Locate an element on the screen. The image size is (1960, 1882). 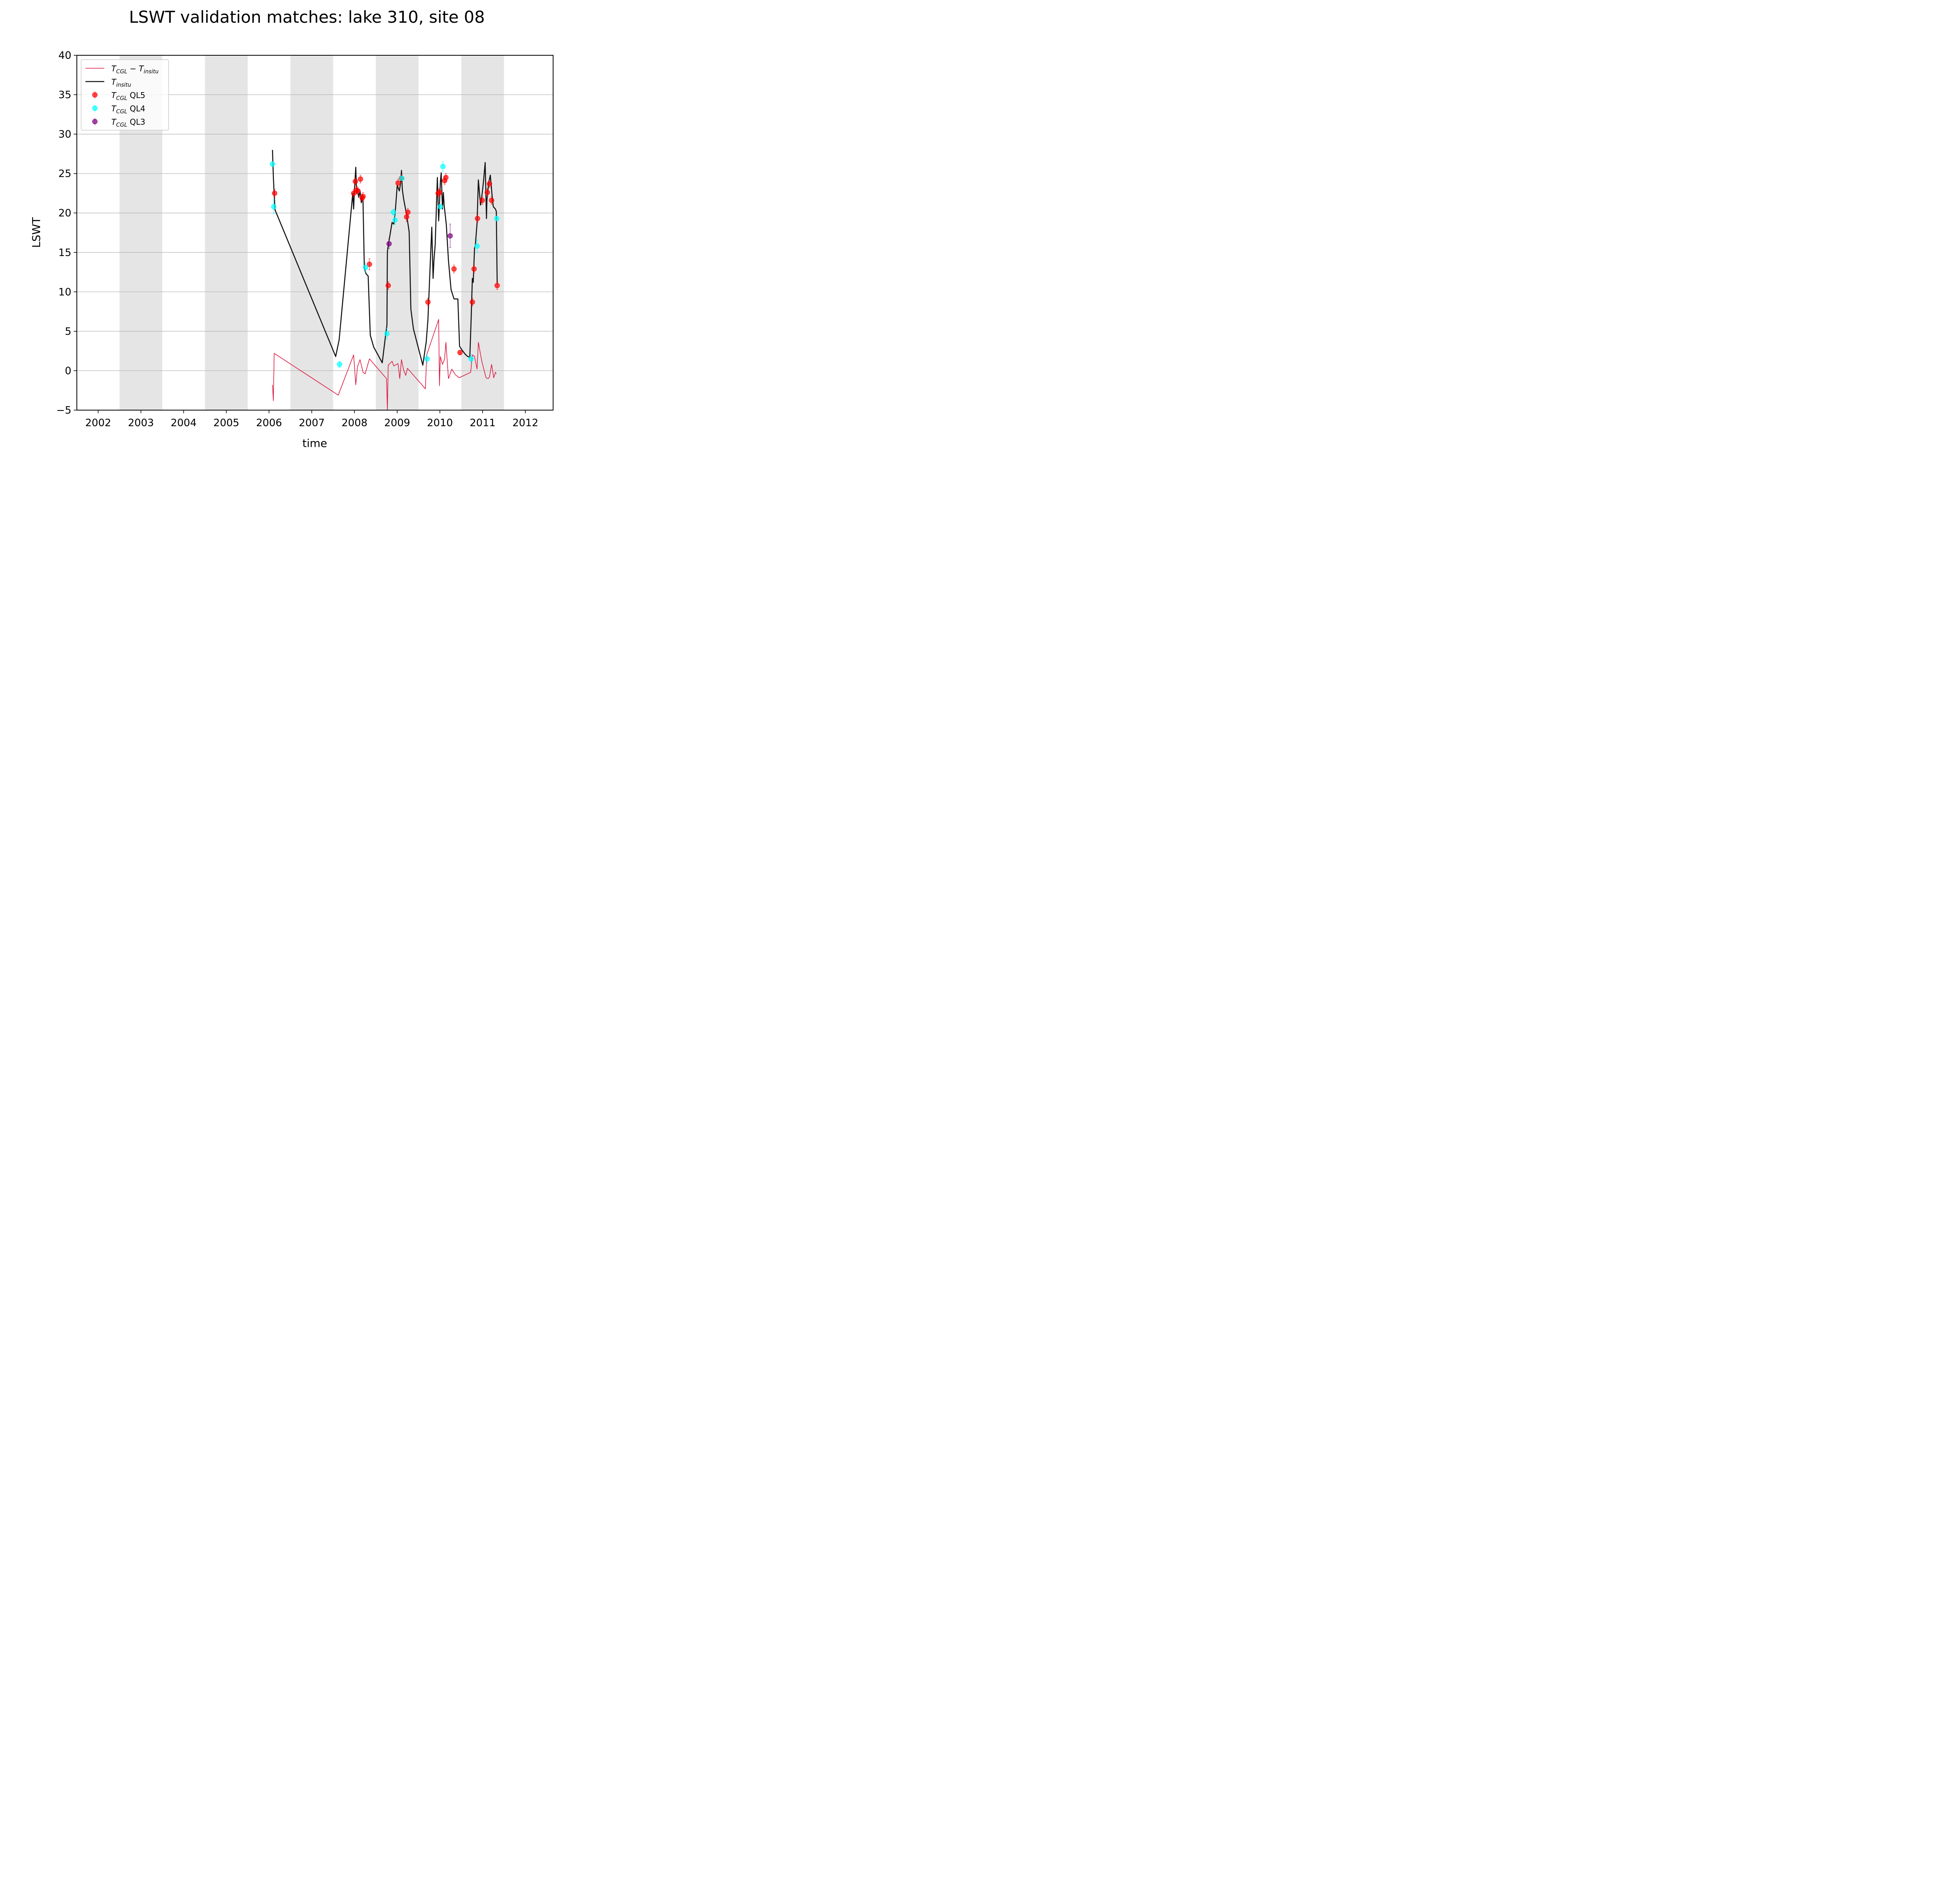
x-tick-label: 2006 is located at coordinates (269, 423).